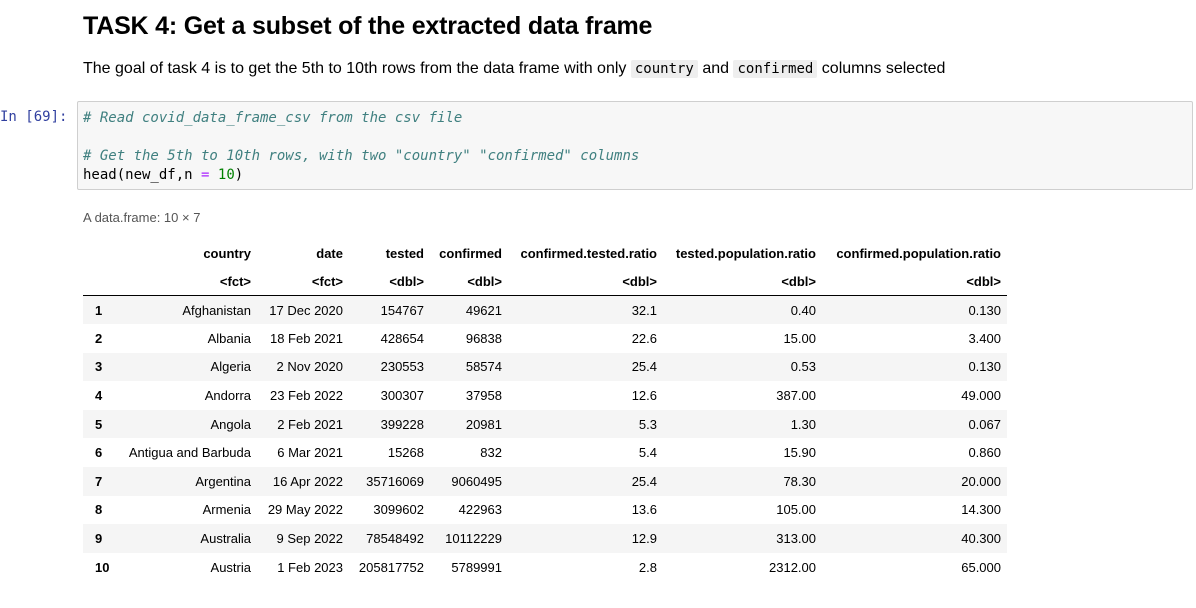  I want to click on code-head-fn: head(new_df,n, so click(142, 175).